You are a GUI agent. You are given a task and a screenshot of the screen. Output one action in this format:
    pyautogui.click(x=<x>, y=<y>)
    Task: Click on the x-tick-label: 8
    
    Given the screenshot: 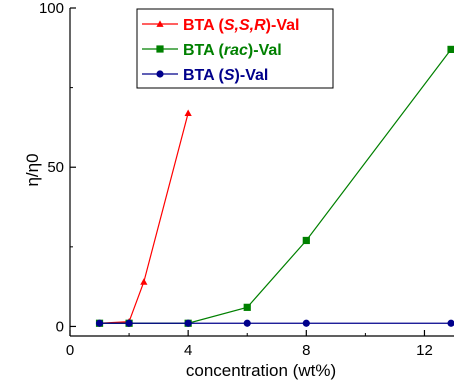 What is the action you would take?
    pyautogui.click(x=306, y=350)
    